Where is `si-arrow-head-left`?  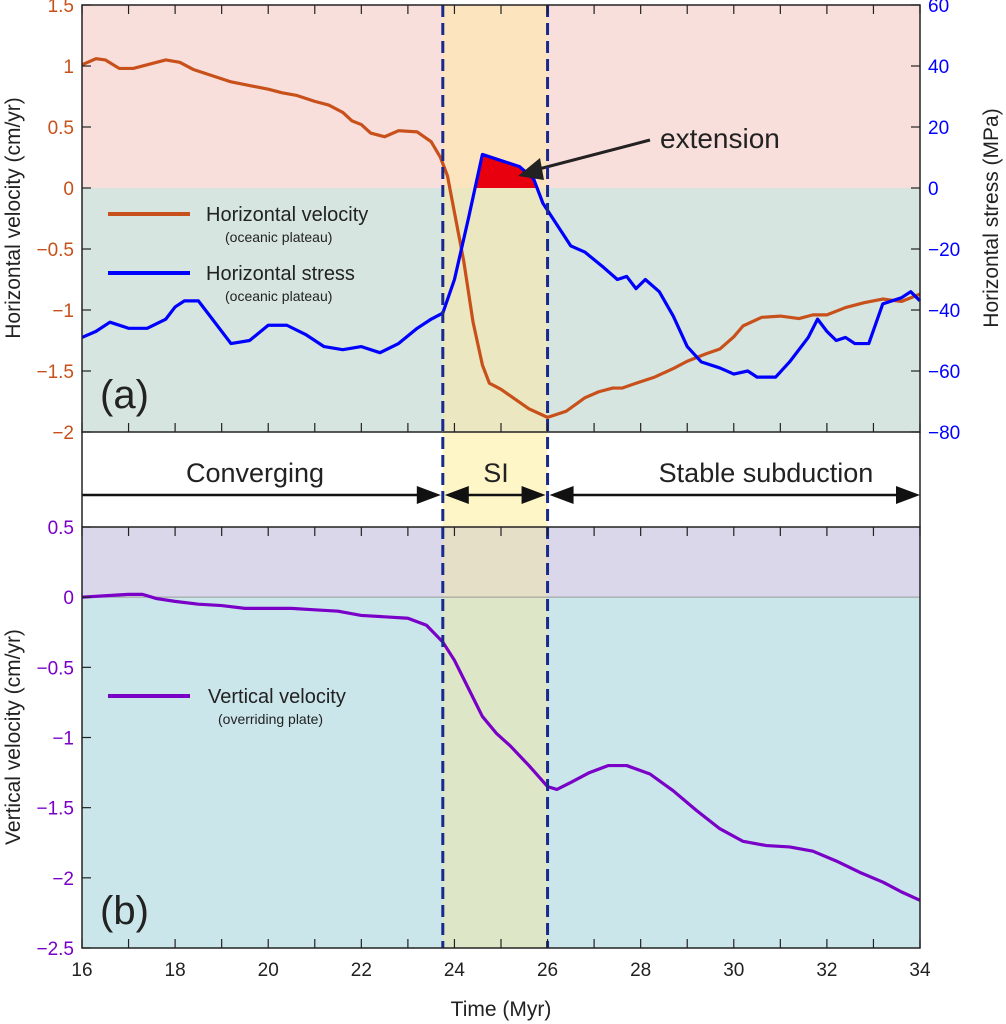
si-arrow-head-left is located at coordinates (456, 495).